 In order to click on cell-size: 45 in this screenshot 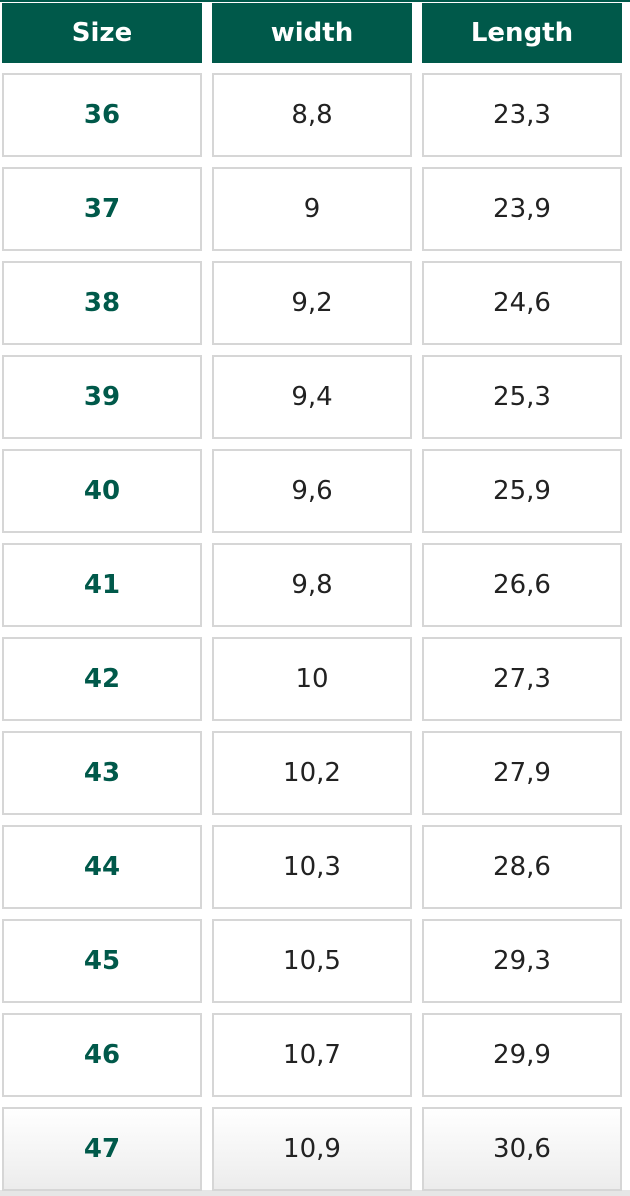, I will do `click(102, 961)`.